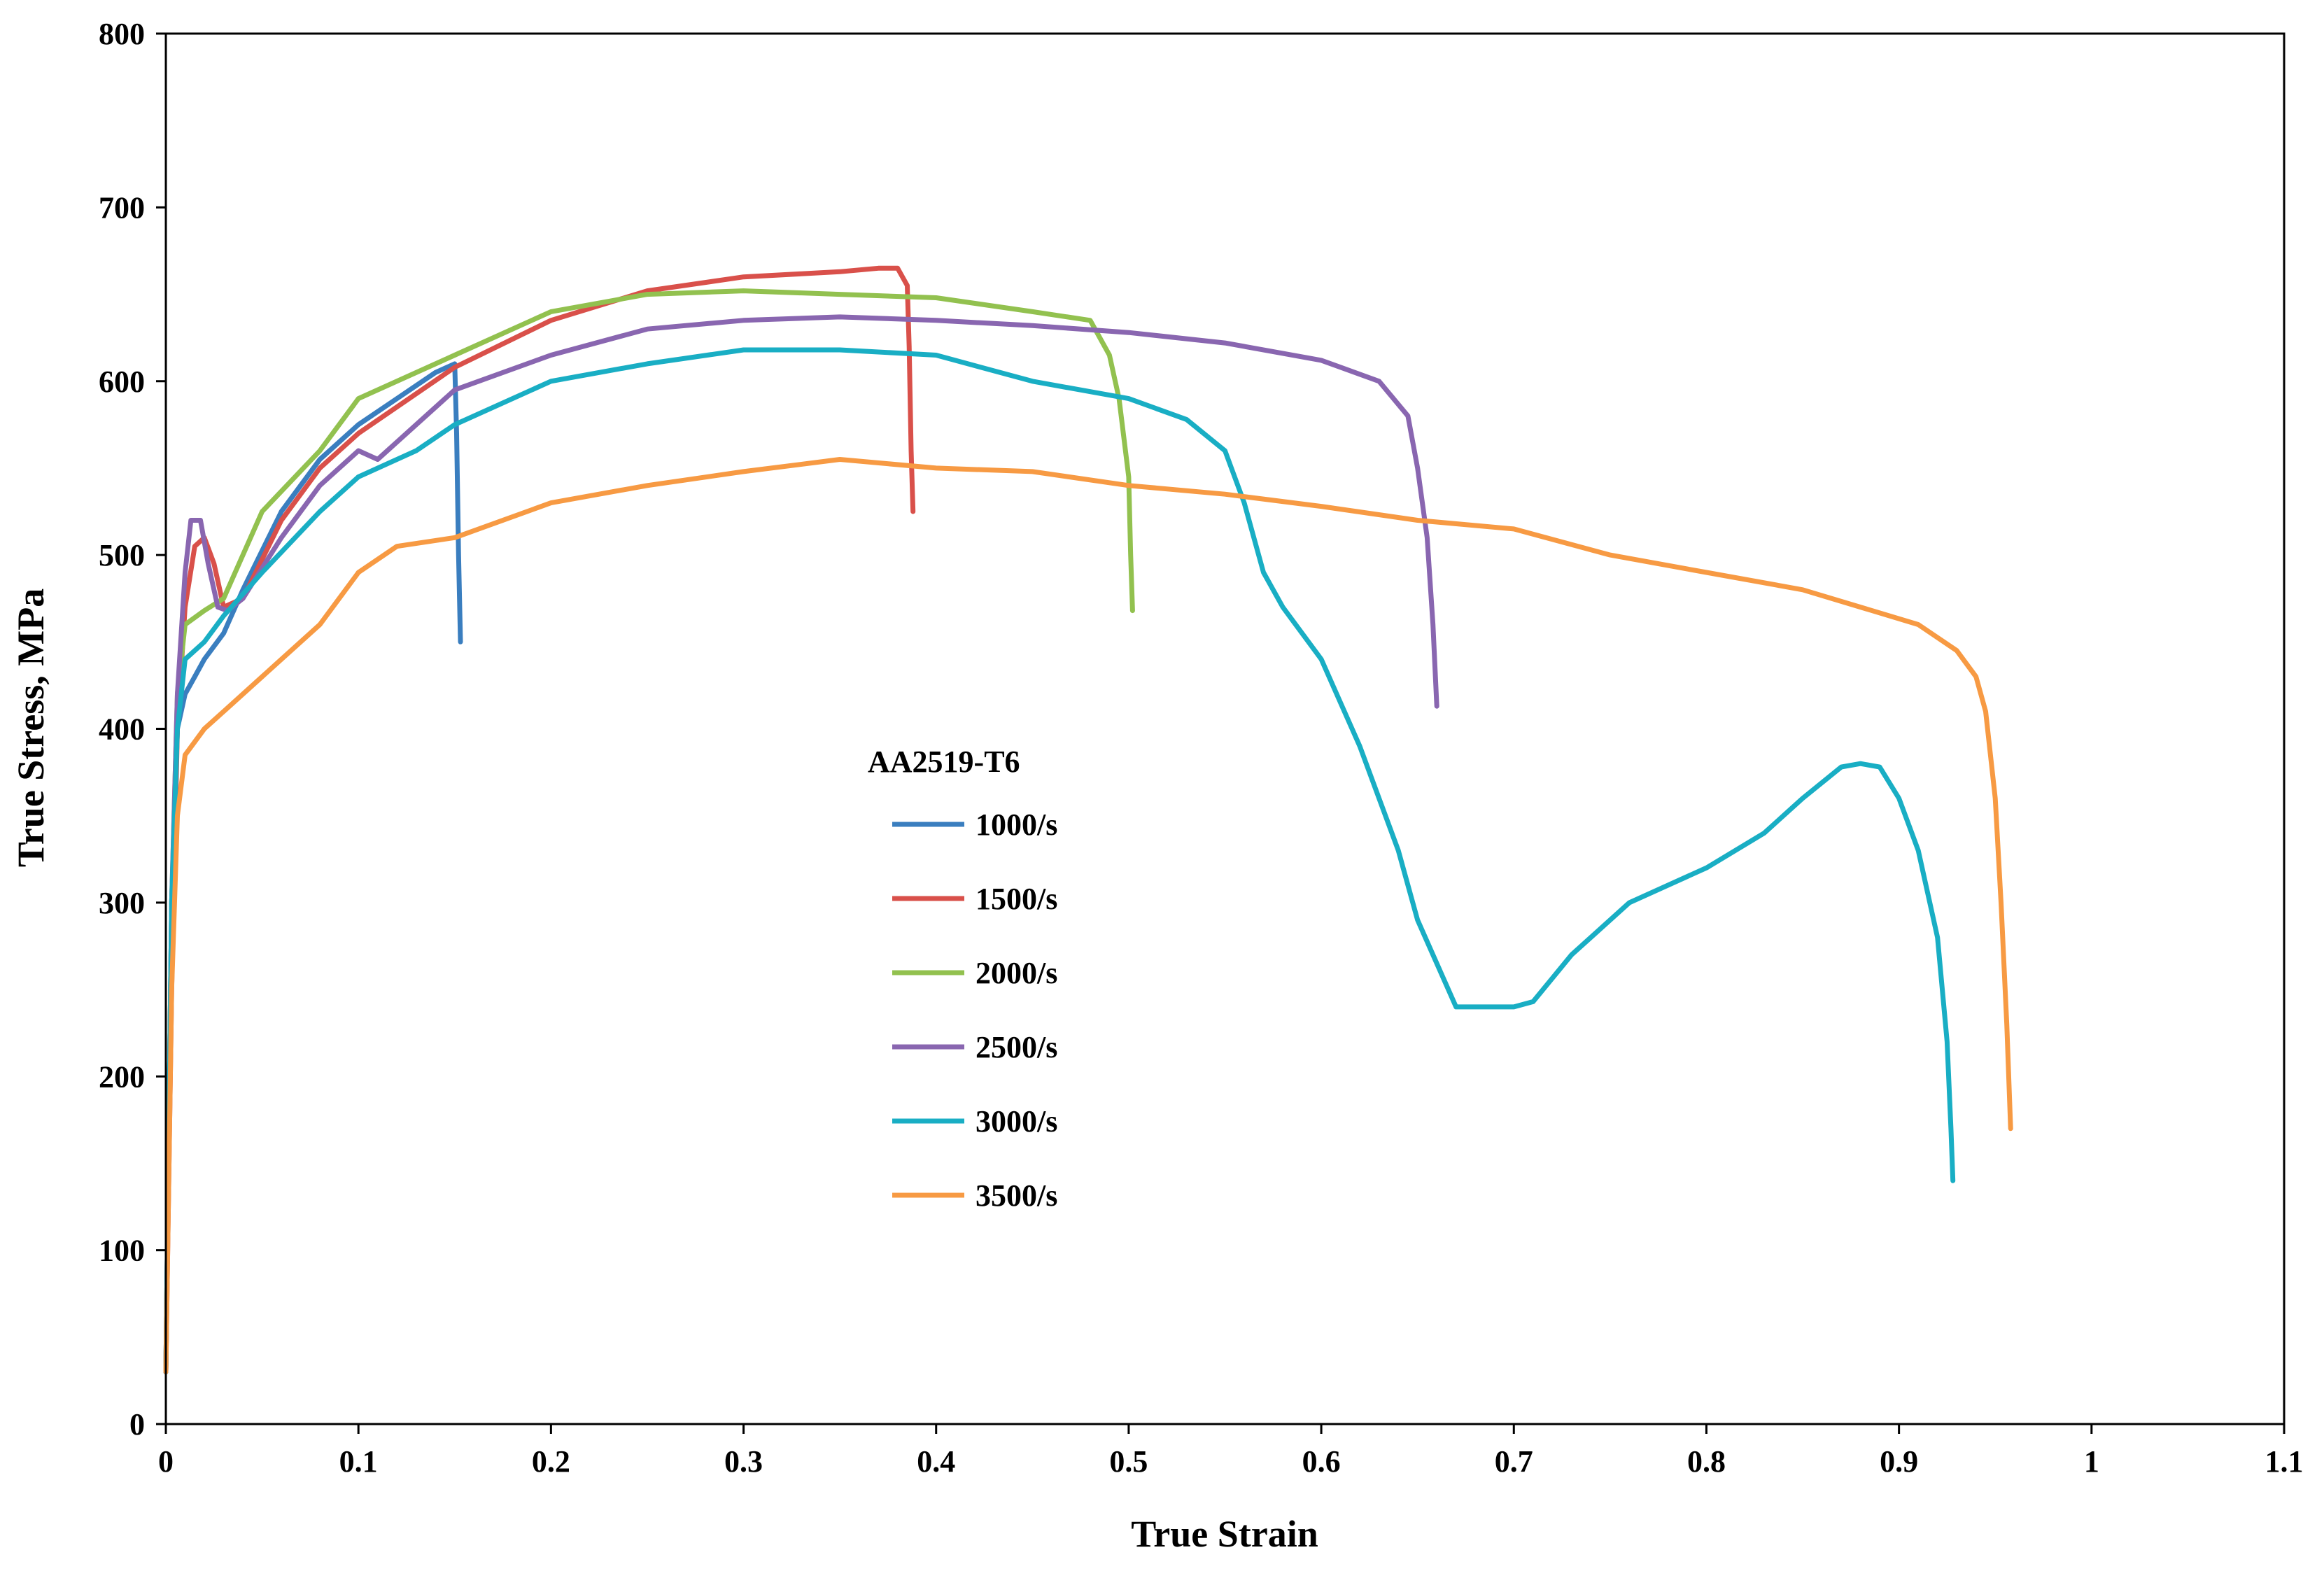 This screenshot has width=2324, height=1571. I want to click on legend-label: 2000/s, so click(1016, 973).